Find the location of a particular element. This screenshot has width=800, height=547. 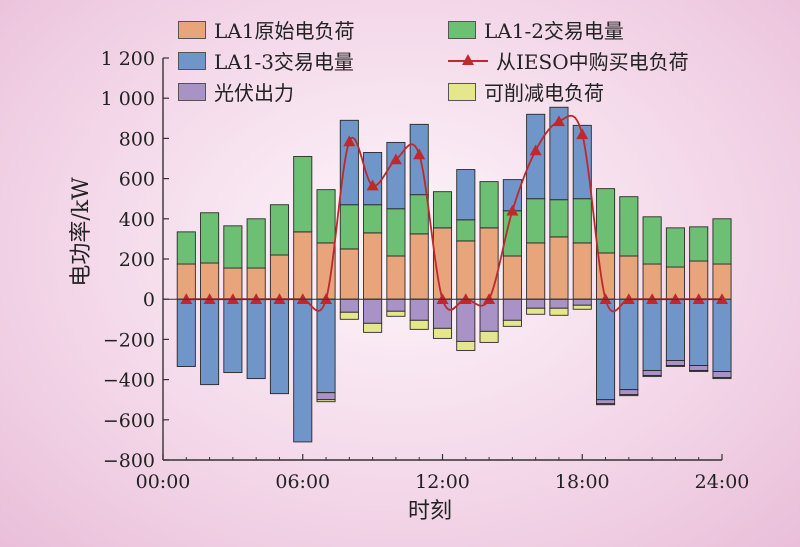

legend-label: LA1-3交易电量 is located at coordinates (284, 62).